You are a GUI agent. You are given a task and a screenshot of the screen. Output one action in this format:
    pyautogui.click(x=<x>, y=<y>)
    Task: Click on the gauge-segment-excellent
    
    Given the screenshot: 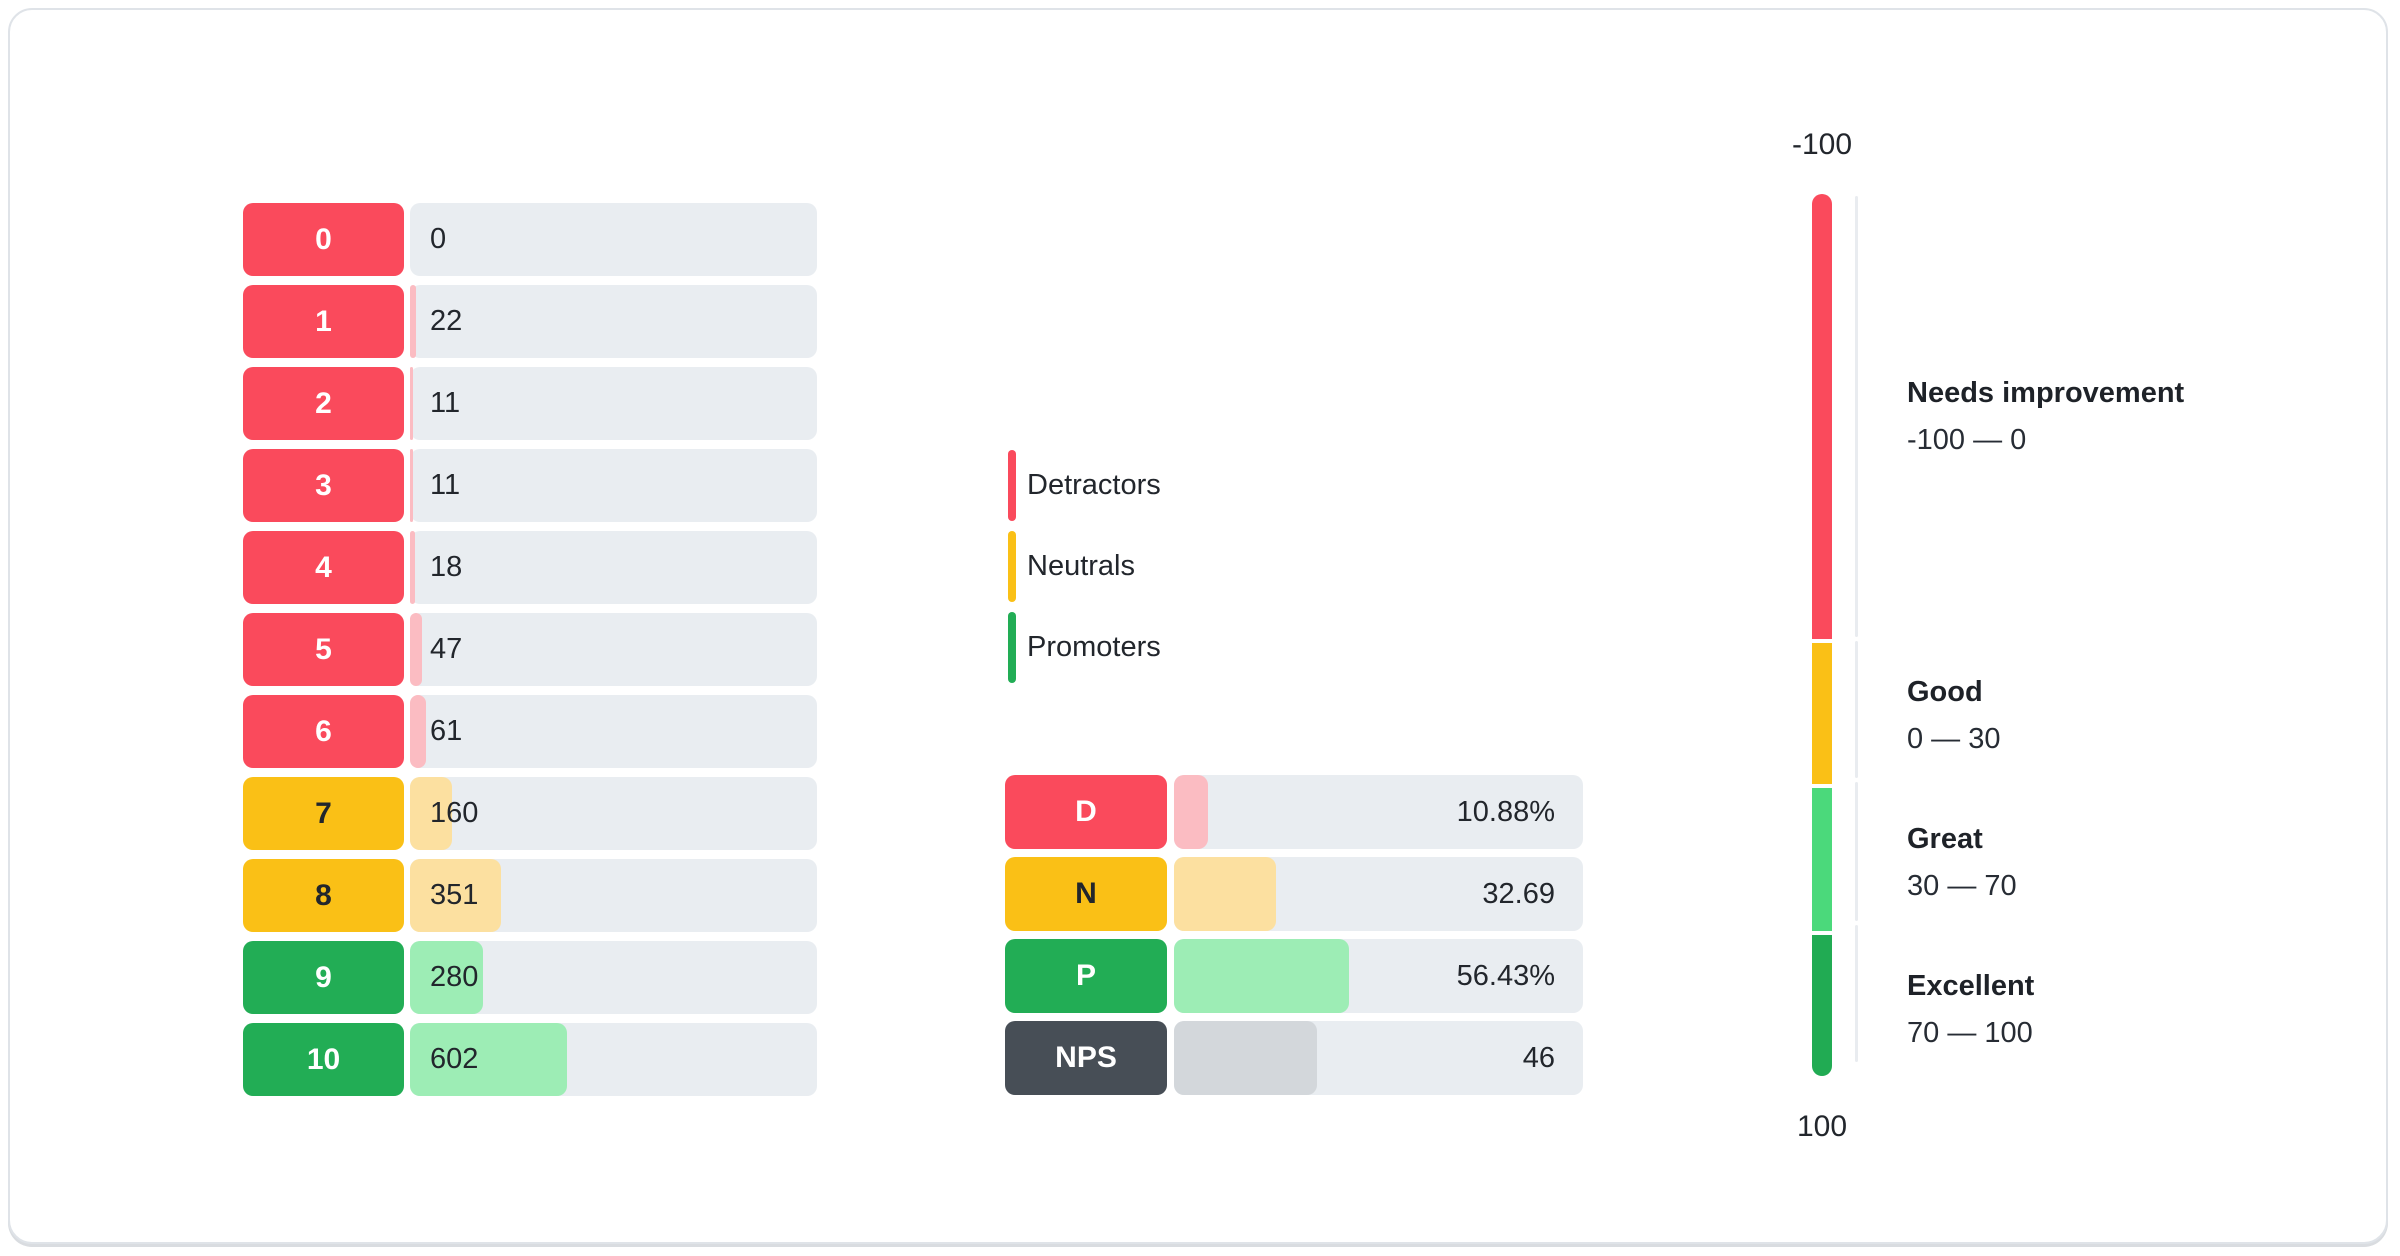 What is the action you would take?
    pyautogui.click(x=1822, y=1005)
    